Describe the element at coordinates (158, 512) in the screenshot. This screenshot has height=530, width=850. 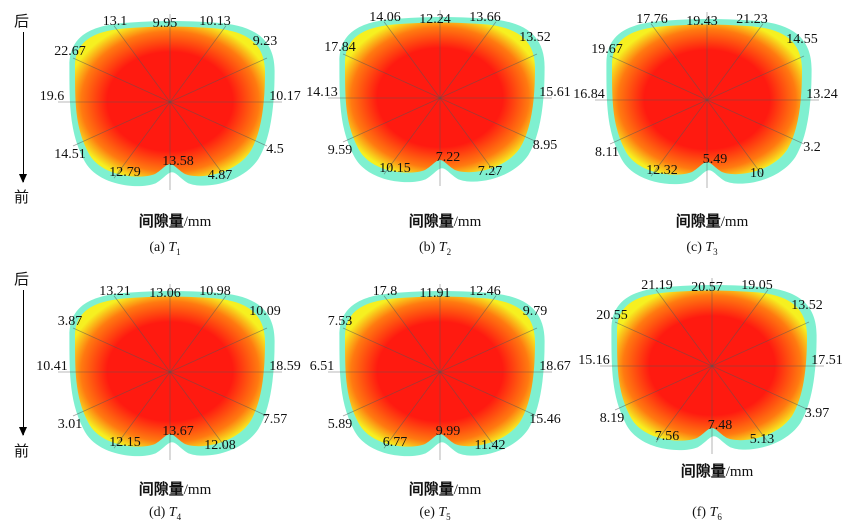
I see `caption-prefix: (d)` at that location.